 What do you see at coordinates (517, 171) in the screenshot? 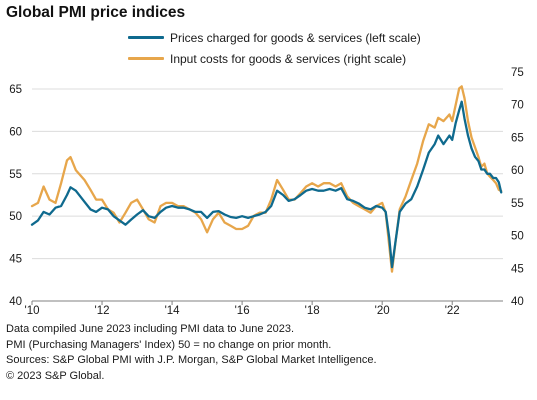
I see `right-axis-tick-label: 60` at bounding box center [517, 171].